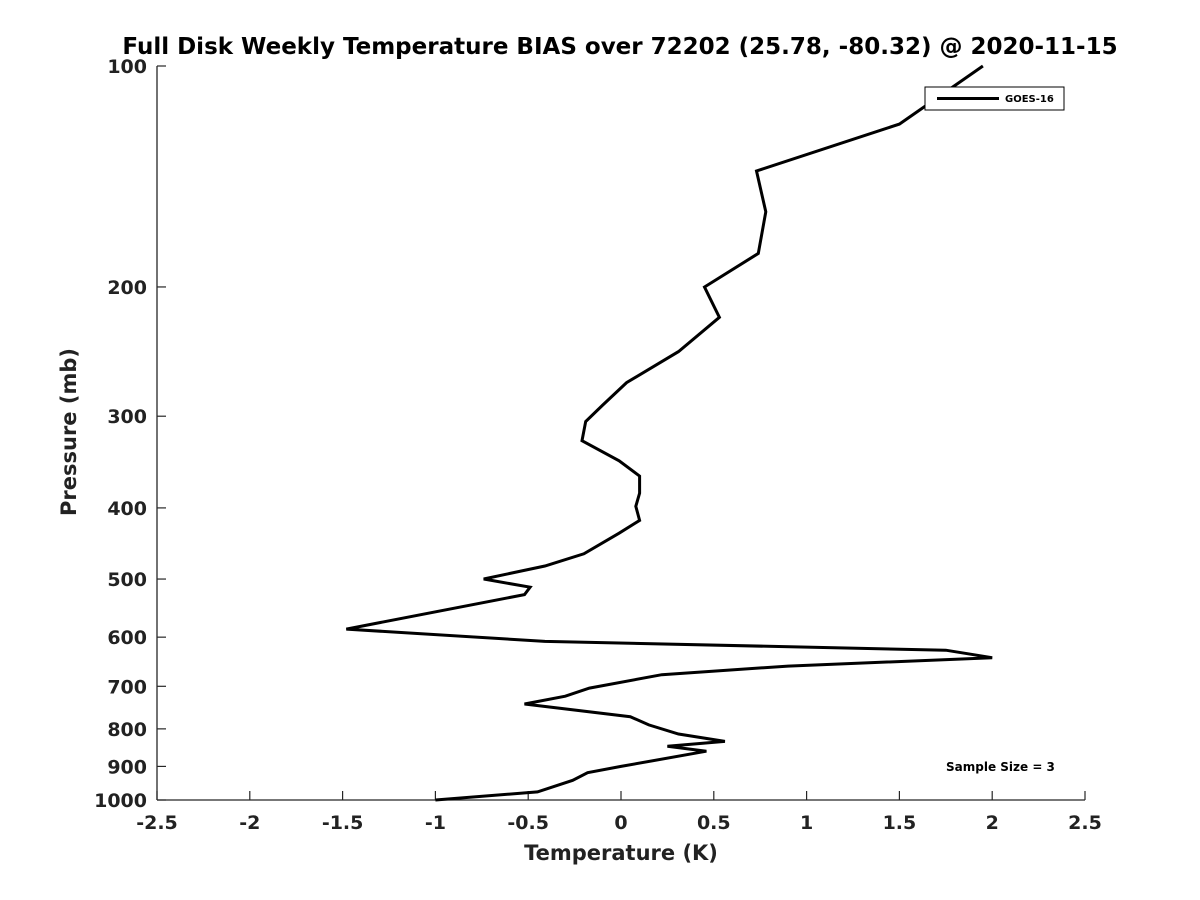  Describe the element at coordinates (343, 823) in the screenshot. I see `x-tick-label: -1.5` at that location.